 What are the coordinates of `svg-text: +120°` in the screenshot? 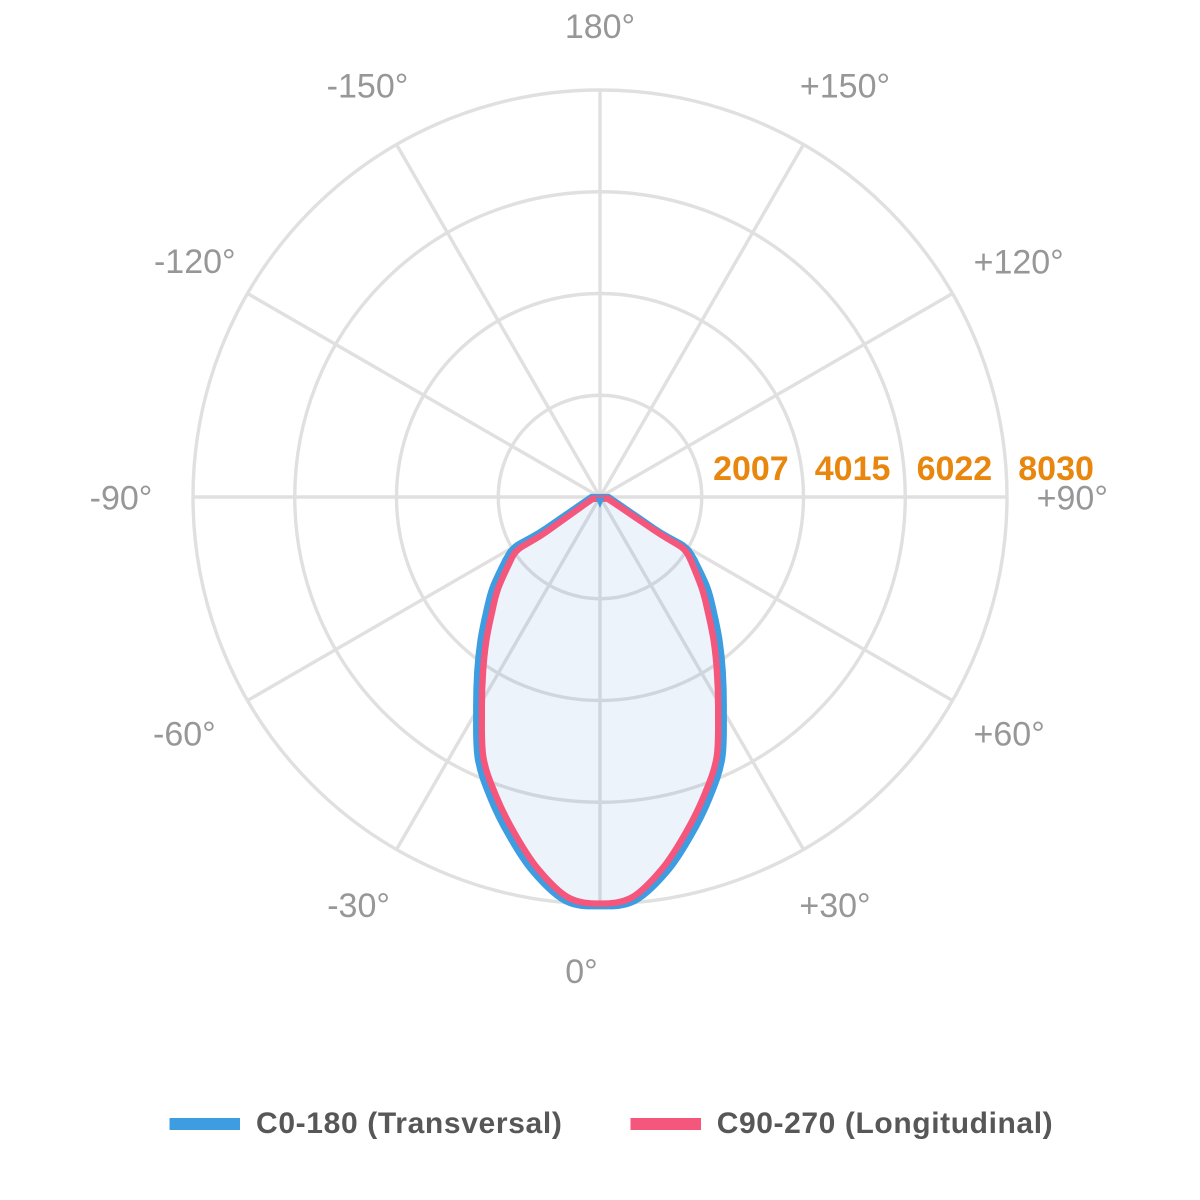 It's located at (1019, 263).